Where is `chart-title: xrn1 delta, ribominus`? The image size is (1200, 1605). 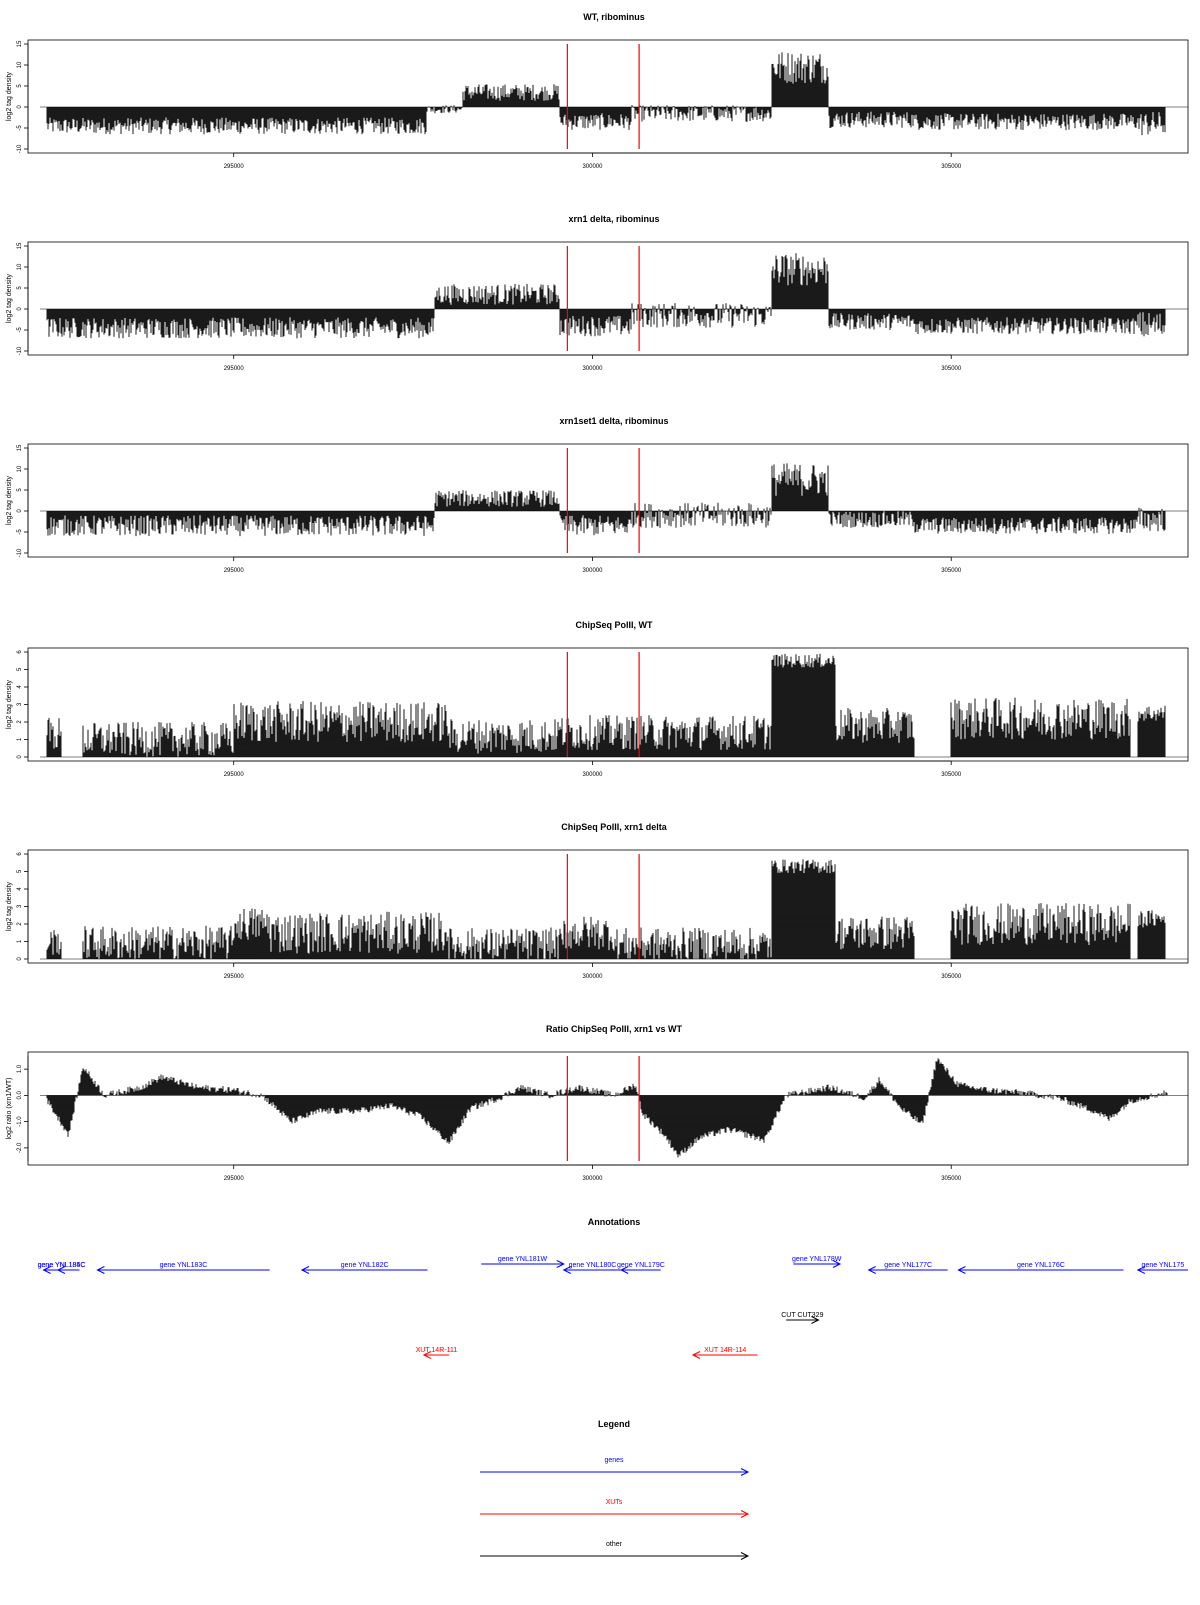 chart-title: xrn1 delta, ribominus is located at coordinates (613, 219).